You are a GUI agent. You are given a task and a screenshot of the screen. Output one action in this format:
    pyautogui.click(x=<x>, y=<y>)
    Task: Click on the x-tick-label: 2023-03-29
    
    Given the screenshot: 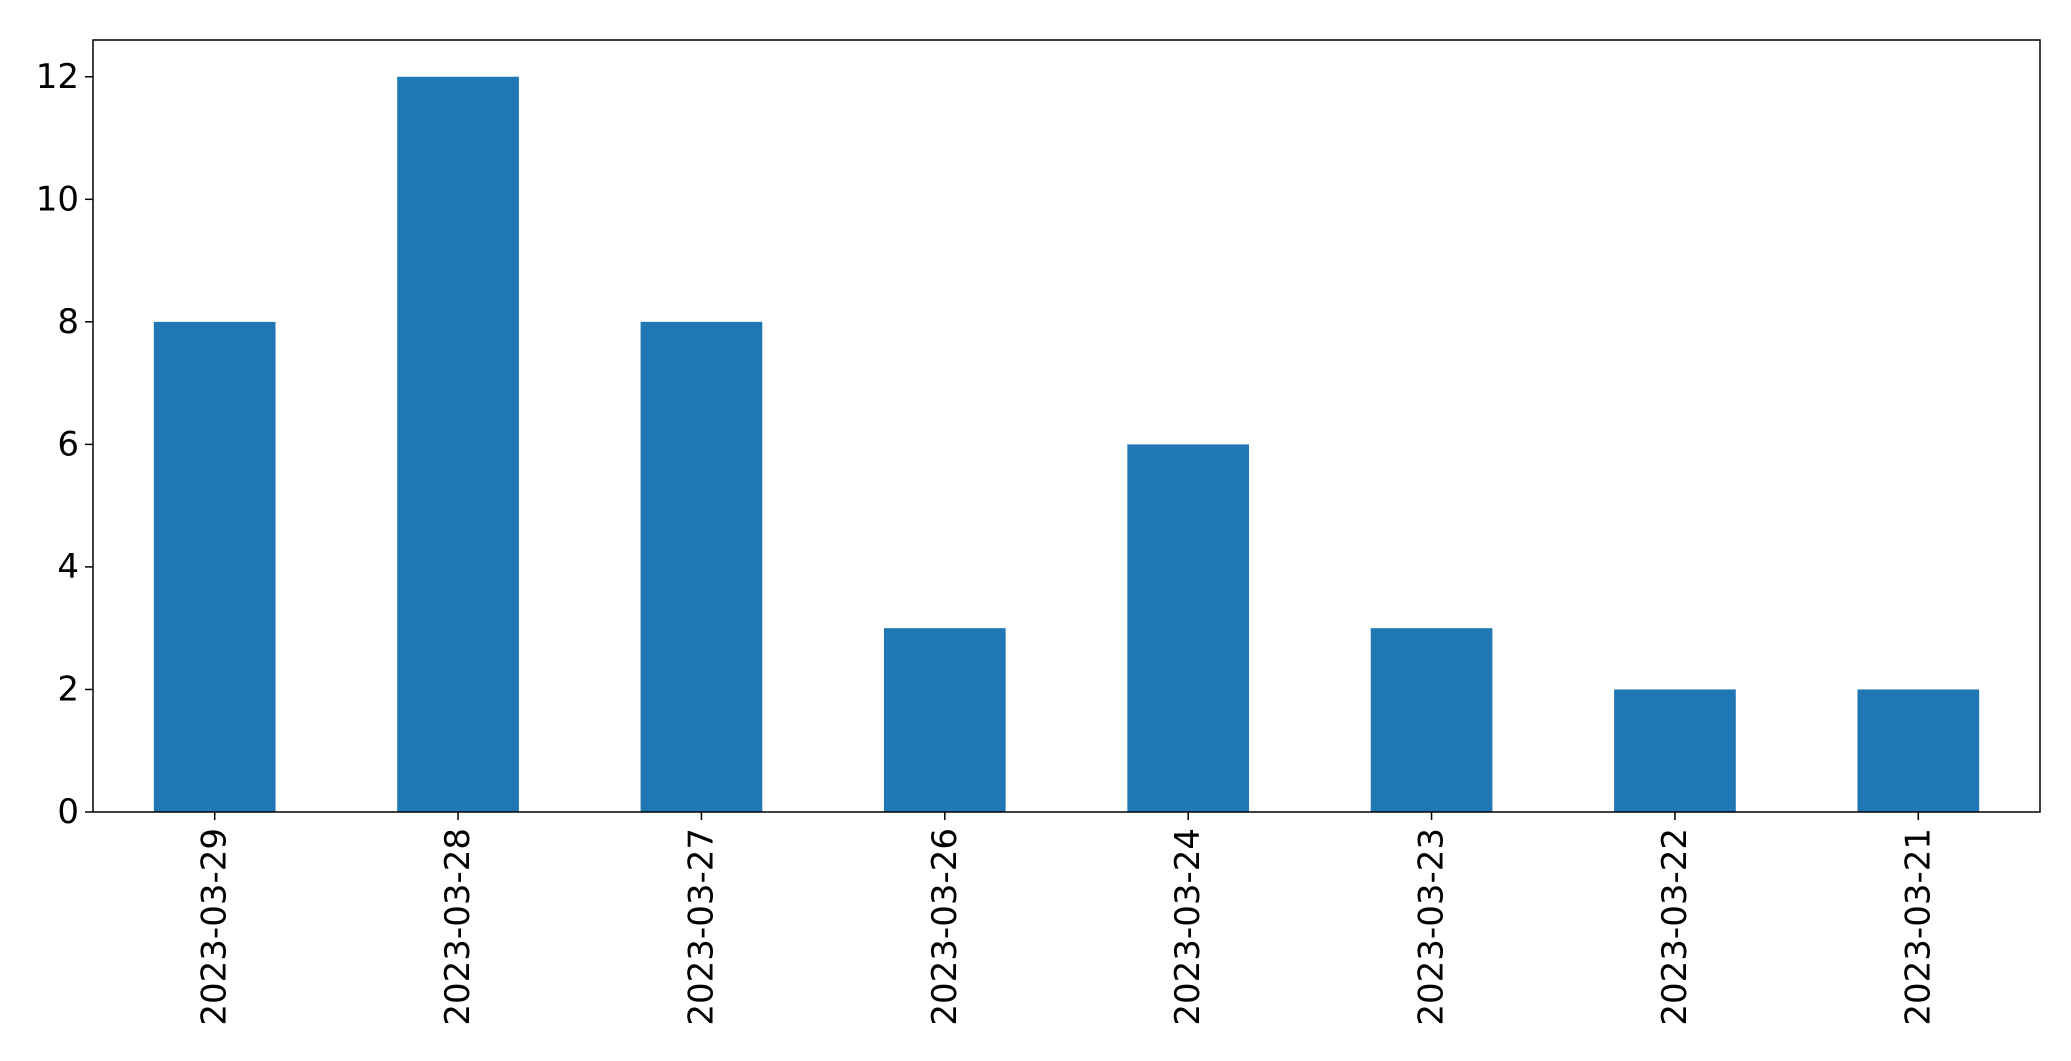 What is the action you would take?
    pyautogui.click(x=215, y=927)
    